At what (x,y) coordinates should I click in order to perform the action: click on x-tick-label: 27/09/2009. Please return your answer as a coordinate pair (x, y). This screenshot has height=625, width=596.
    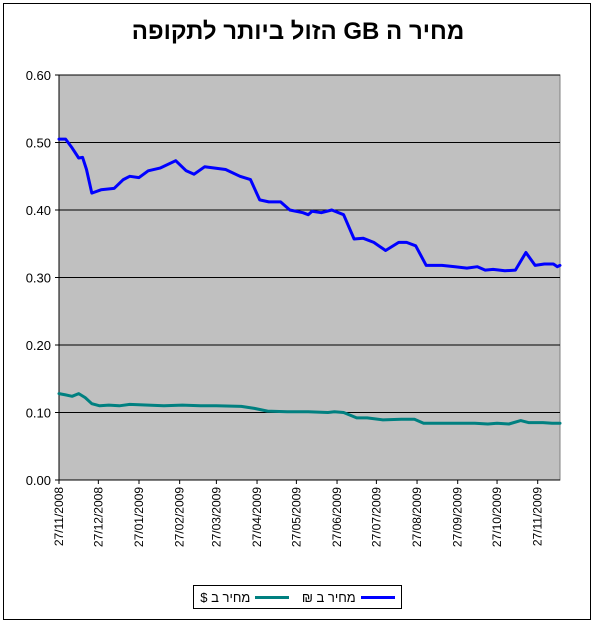
    Looking at the image, I should click on (458, 517).